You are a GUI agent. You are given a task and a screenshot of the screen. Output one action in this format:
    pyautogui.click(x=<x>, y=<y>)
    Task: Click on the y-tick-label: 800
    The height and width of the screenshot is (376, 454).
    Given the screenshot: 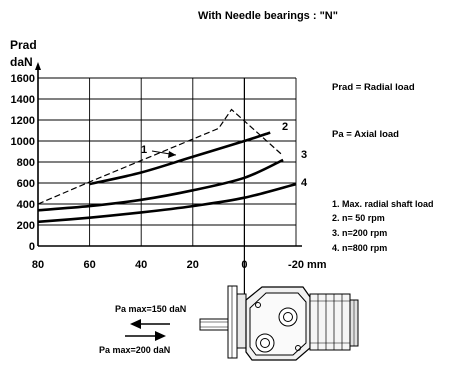 What is the action you would take?
    pyautogui.click(x=26, y=163)
    